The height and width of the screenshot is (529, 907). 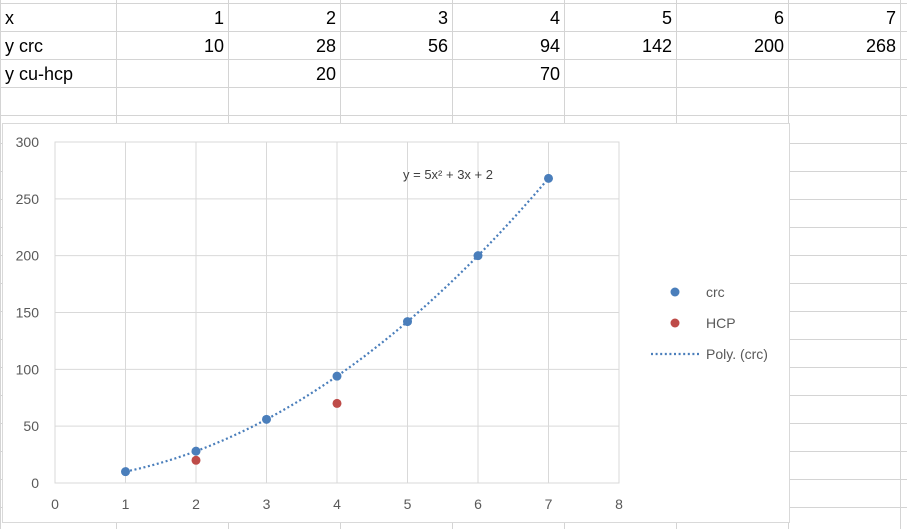 I want to click on x-tick-label: 4, so click(x=337, y=504).